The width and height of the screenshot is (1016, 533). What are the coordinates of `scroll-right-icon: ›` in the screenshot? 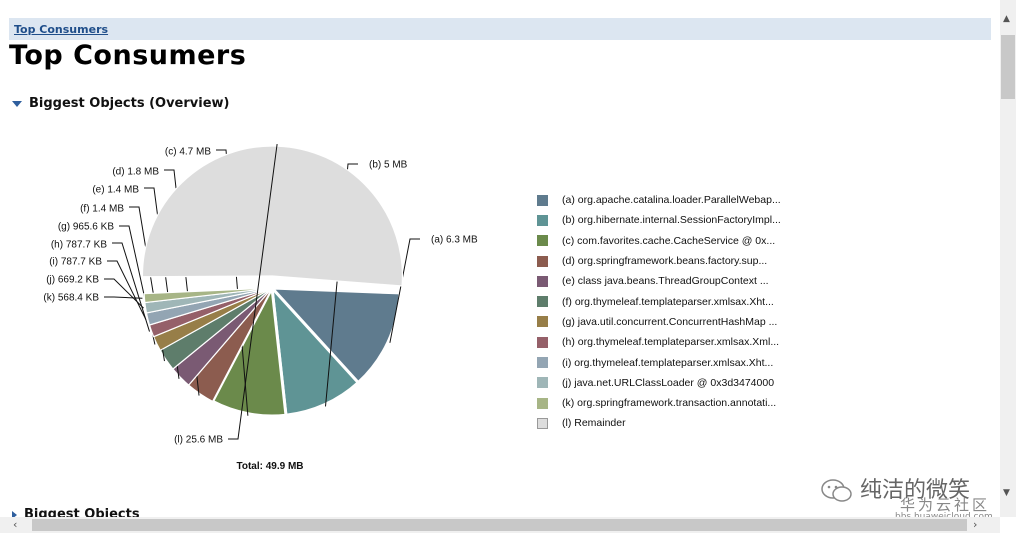 It's located at (975, 524).